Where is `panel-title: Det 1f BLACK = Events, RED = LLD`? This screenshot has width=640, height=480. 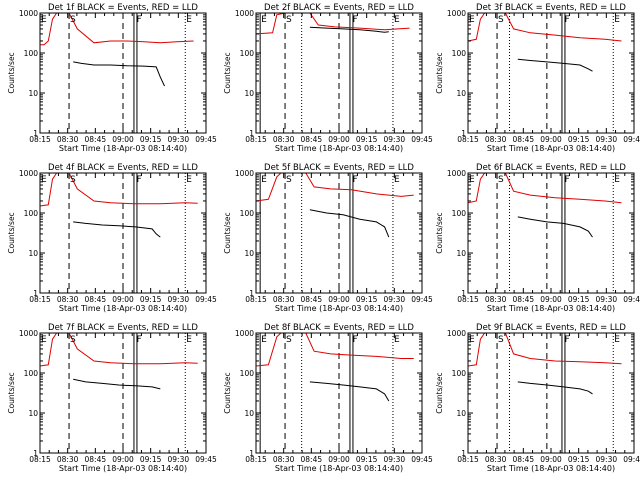 panel-title: Det 1f BLACK = Events, RED = LLD is located at coordinates (123, 8).